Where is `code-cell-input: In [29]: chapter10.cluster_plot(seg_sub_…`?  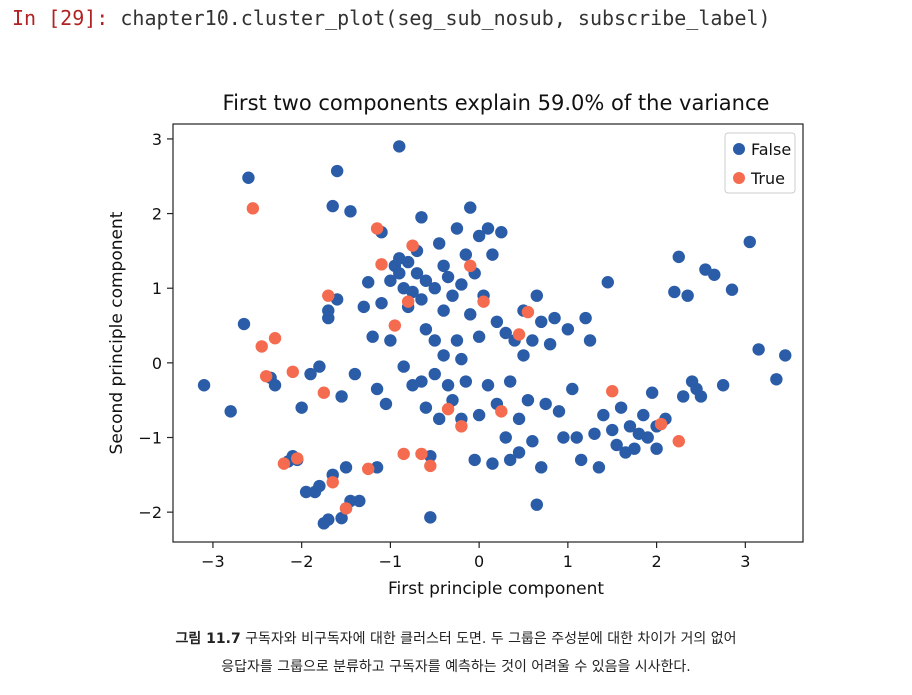 code-cell-input: In [29]: chapter10.cluster_plot(seg_sub_… is located at coordinates (391, 18).